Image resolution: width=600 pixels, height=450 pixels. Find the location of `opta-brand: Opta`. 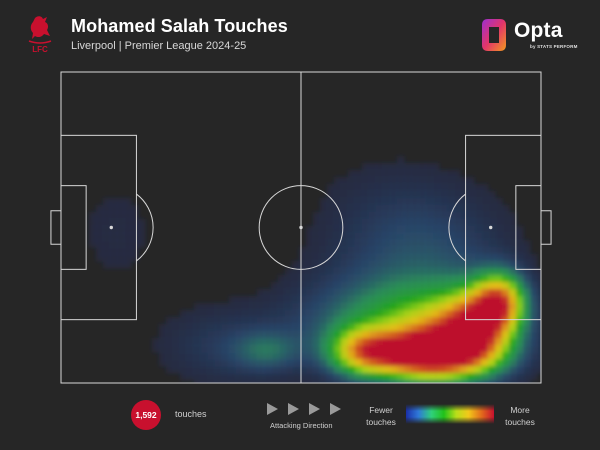

opta-brand: Opta is located at coordinates (538, 30).